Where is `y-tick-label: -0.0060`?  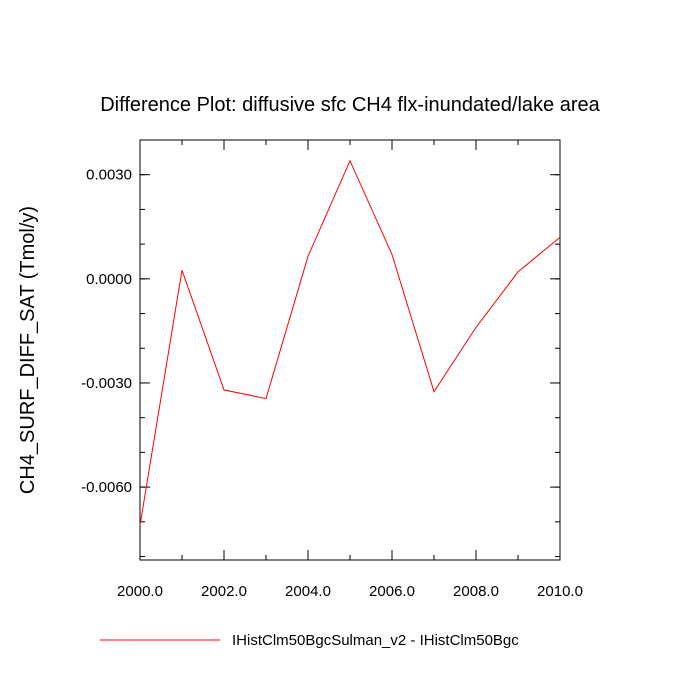 y-tick-label: -0.0060 is located at coordinates (106, 487).